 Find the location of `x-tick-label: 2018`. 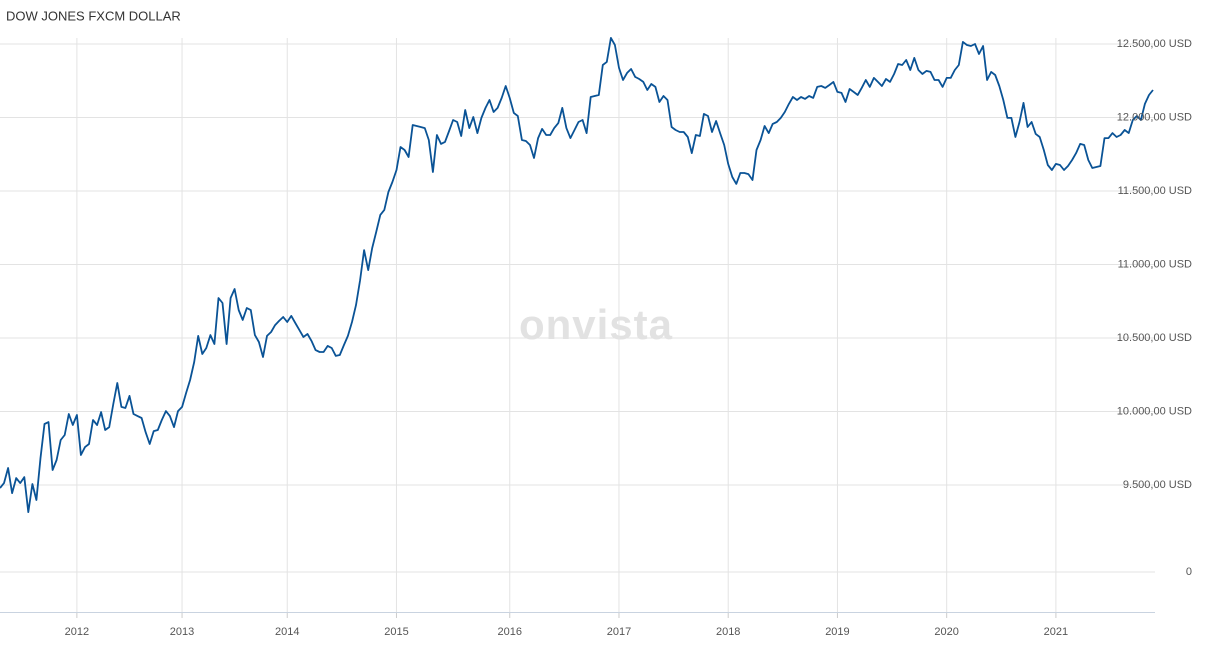

x-tick-label: 2018 is located at coordinates (728, 632).